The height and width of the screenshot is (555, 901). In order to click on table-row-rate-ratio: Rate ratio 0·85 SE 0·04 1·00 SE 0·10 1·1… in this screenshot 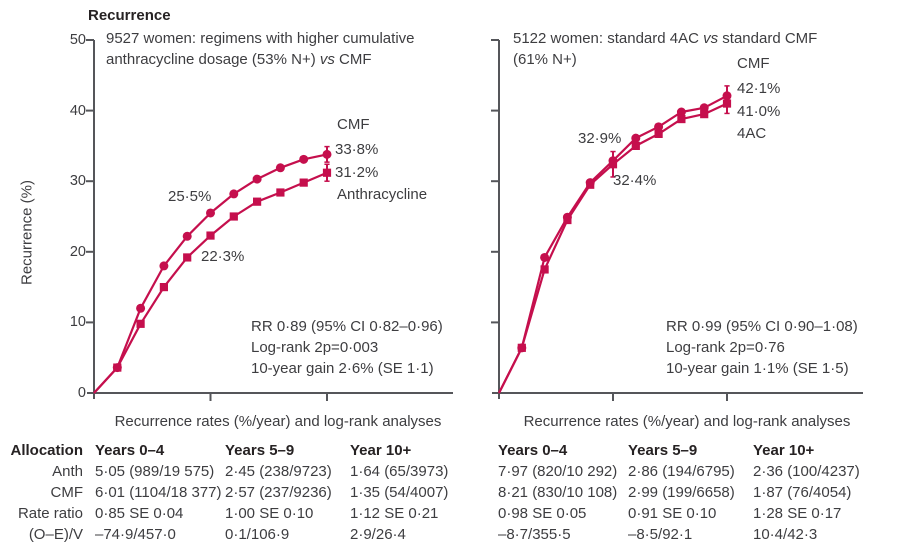, I will do `click(450, 513)`.